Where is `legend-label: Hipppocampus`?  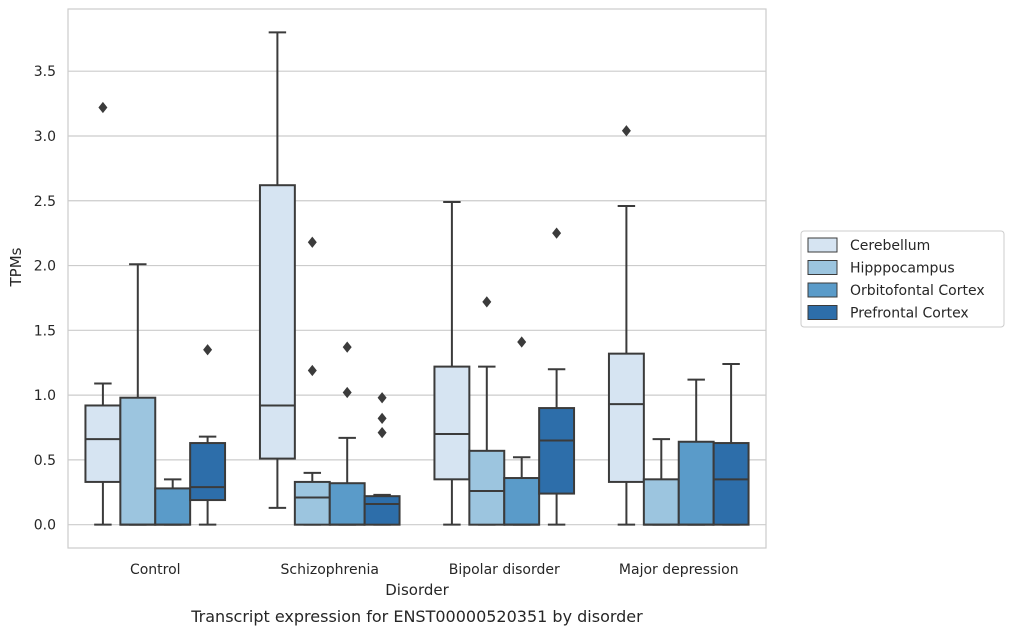 legend-label: Hipppocampus is located at coordinates (902, 269).